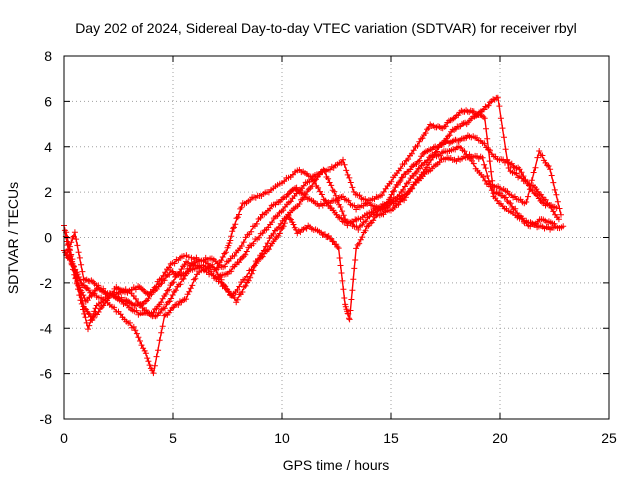 The width and height of the screenshot is (640, 480). I want to click on x-tick-label: 0, so click(64, 438).